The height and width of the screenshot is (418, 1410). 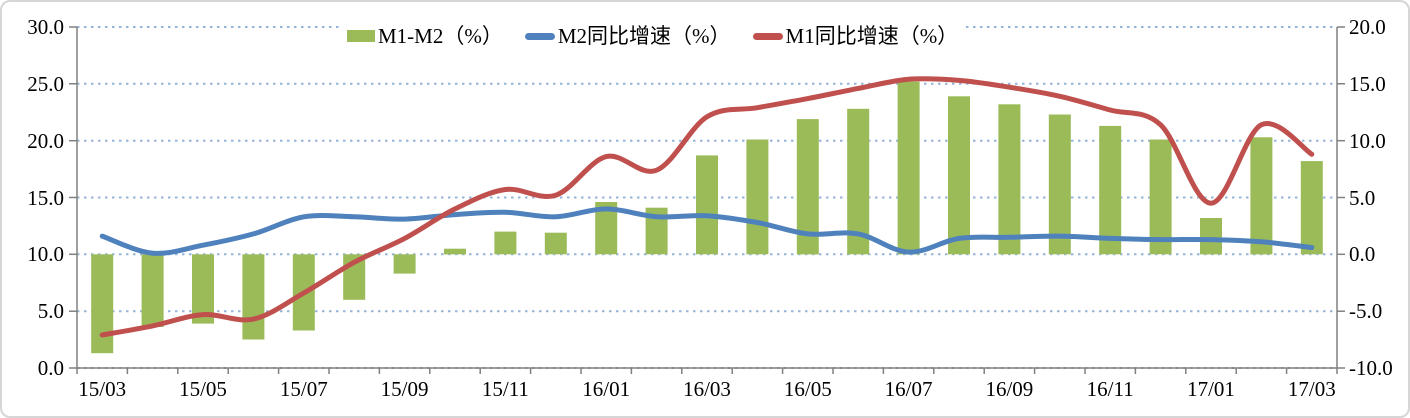 I want to click on legend-label-m1-m2-diff: M1-M2（%）, so click(x=440, y=36).